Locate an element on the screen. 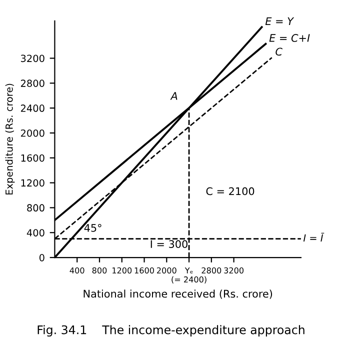 Image resolution: width=342 pixels, height=348 pixels. y-tick-label: 1600 is located at coordinates (32, 158).